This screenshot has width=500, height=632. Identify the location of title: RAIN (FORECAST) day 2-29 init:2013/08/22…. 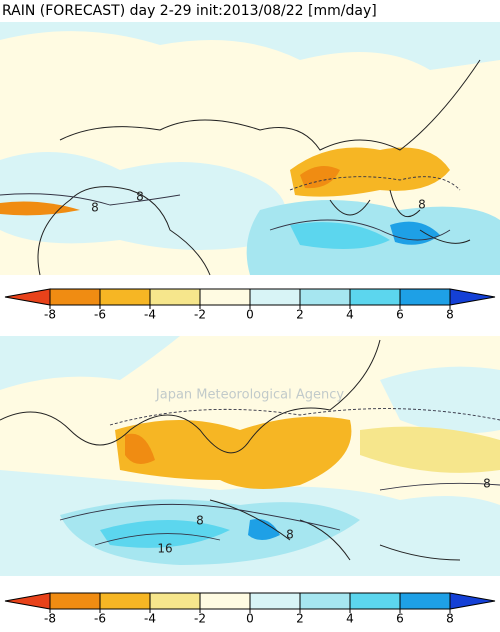
(189, 11).